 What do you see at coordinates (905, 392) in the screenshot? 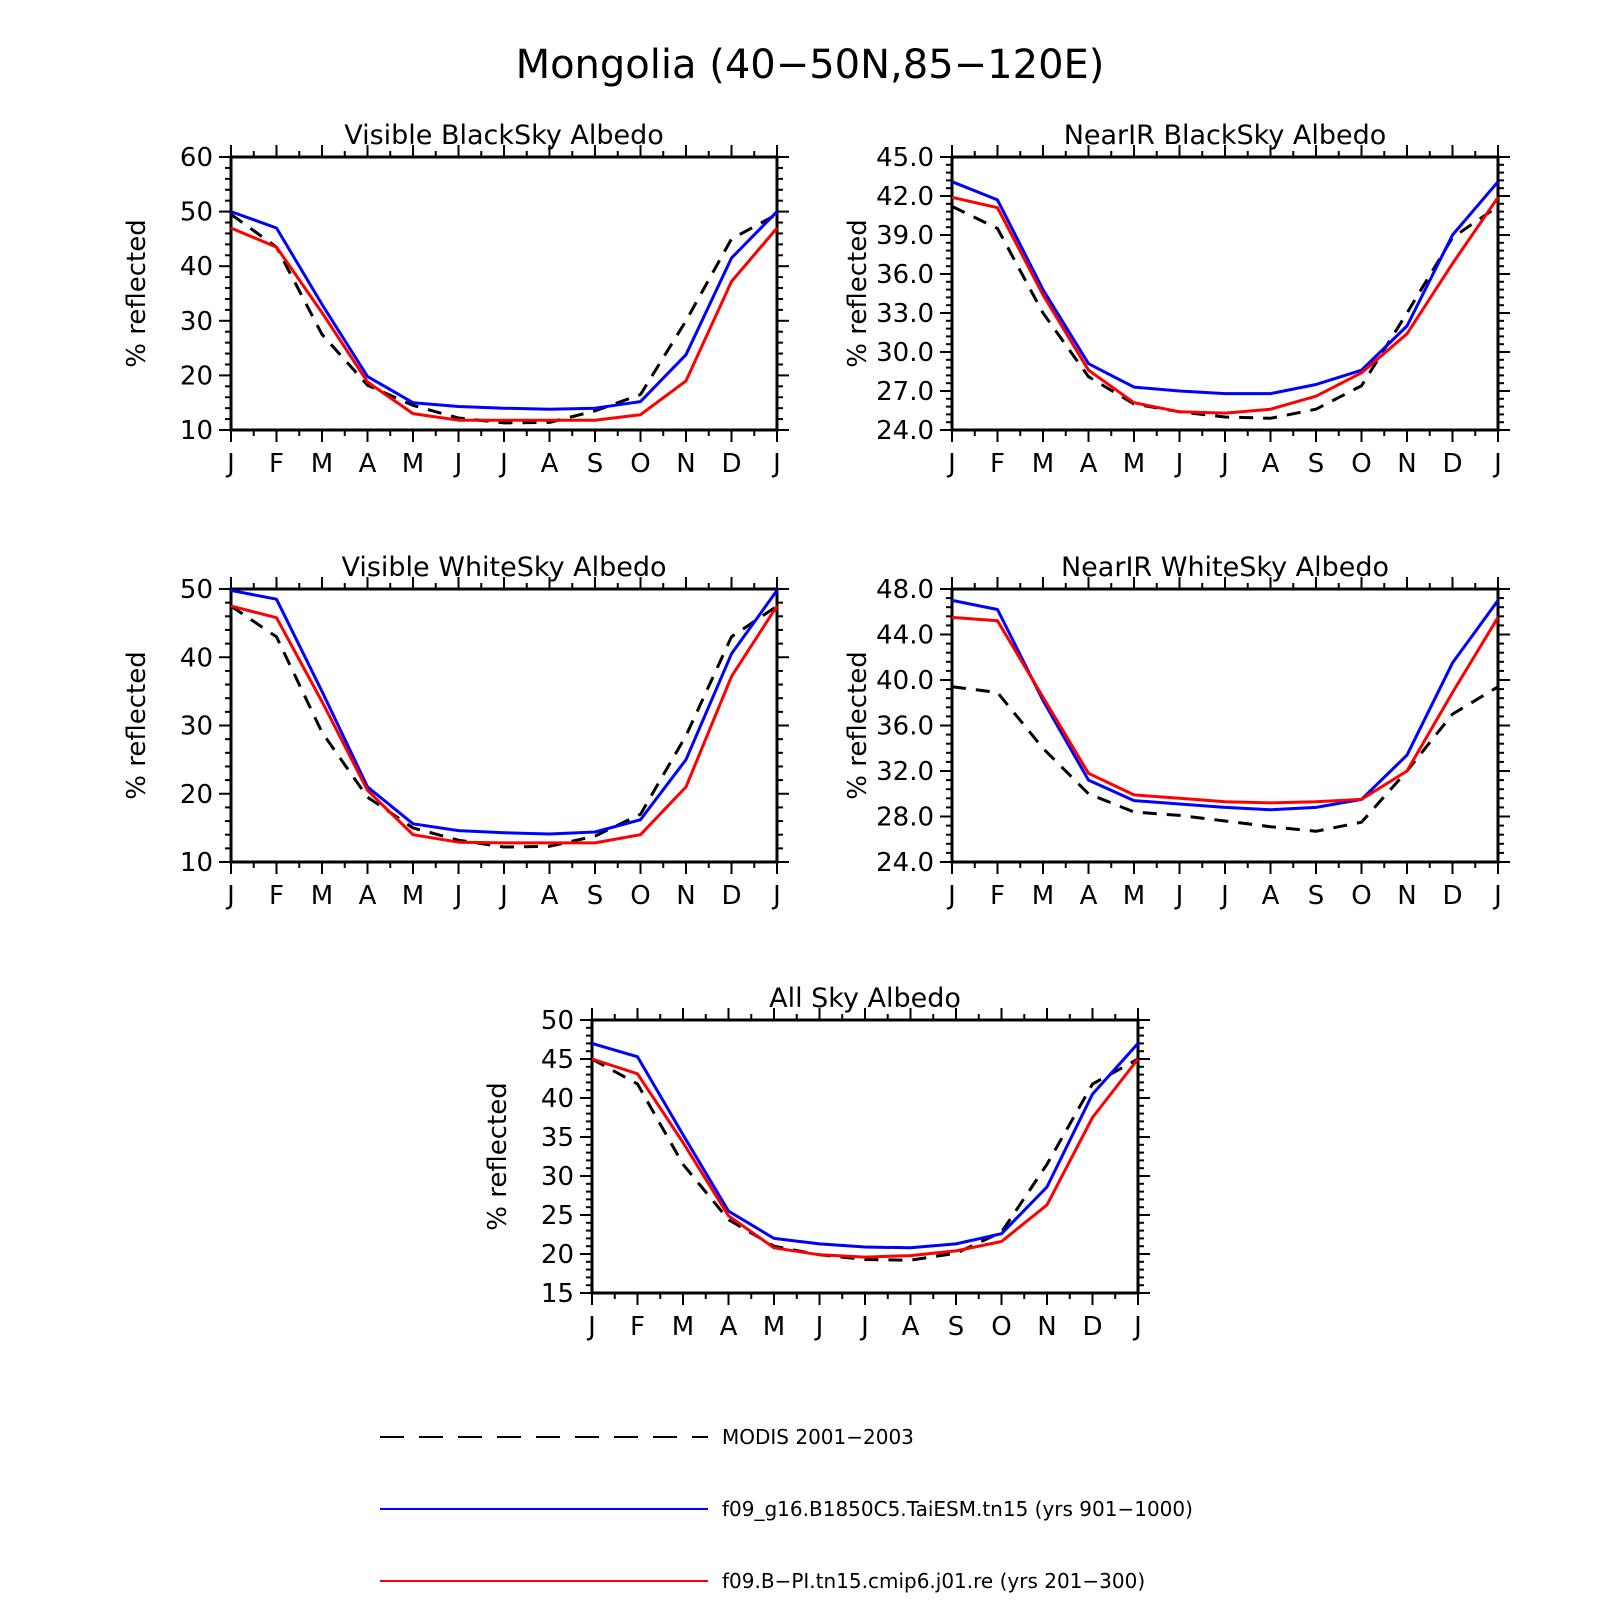
I see `y-tick-label: 27.0` at bounding box center [905, 392].